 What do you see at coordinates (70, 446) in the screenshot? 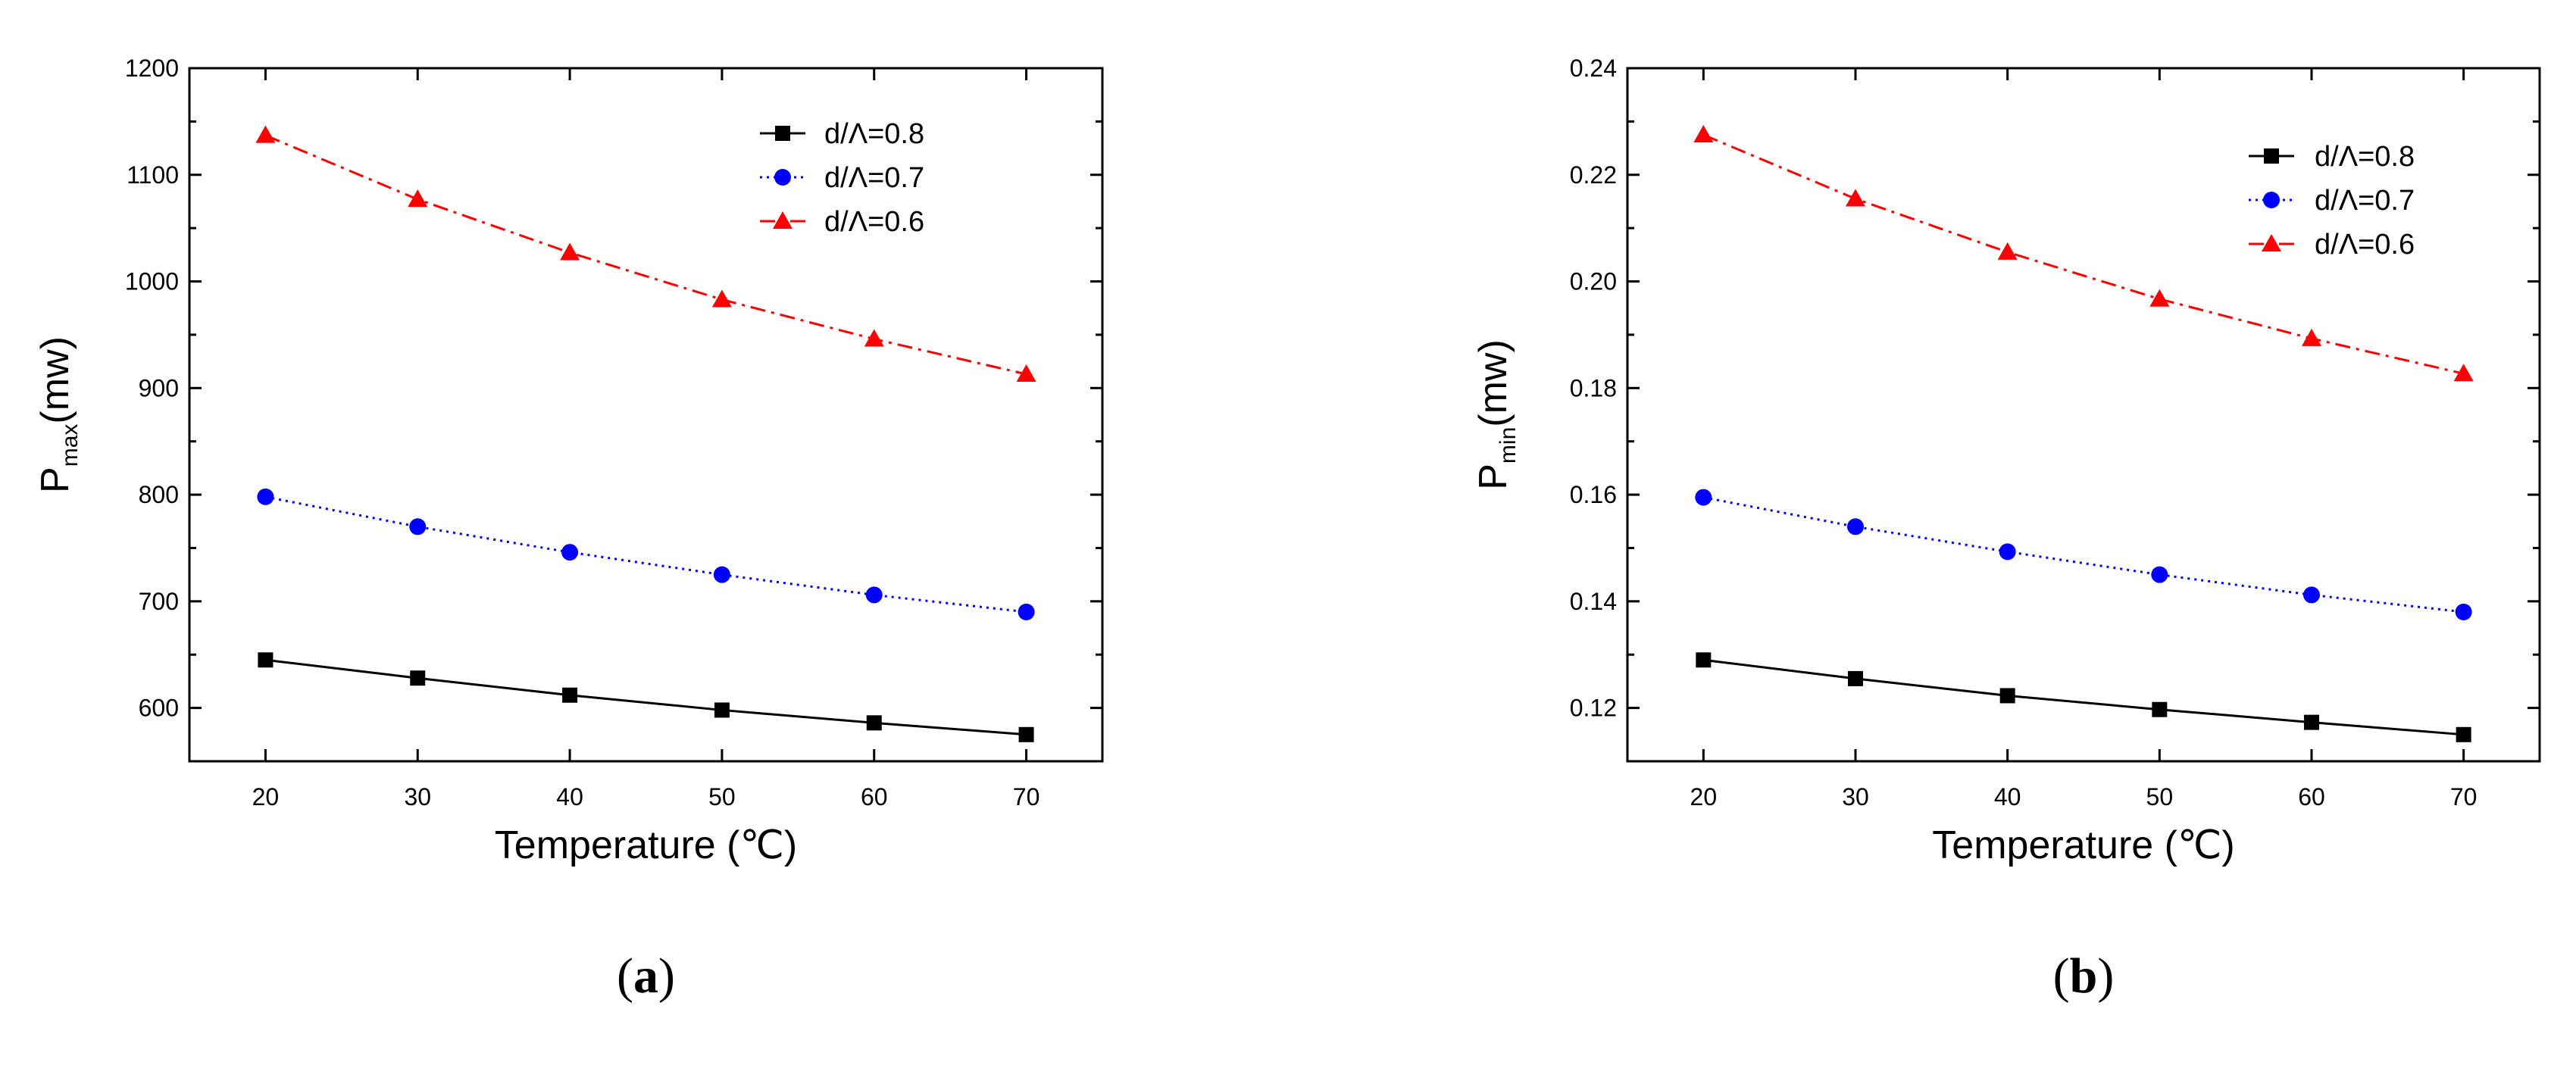
I see `y-axis-title-subscript: max` at bounding box center [70, 446].